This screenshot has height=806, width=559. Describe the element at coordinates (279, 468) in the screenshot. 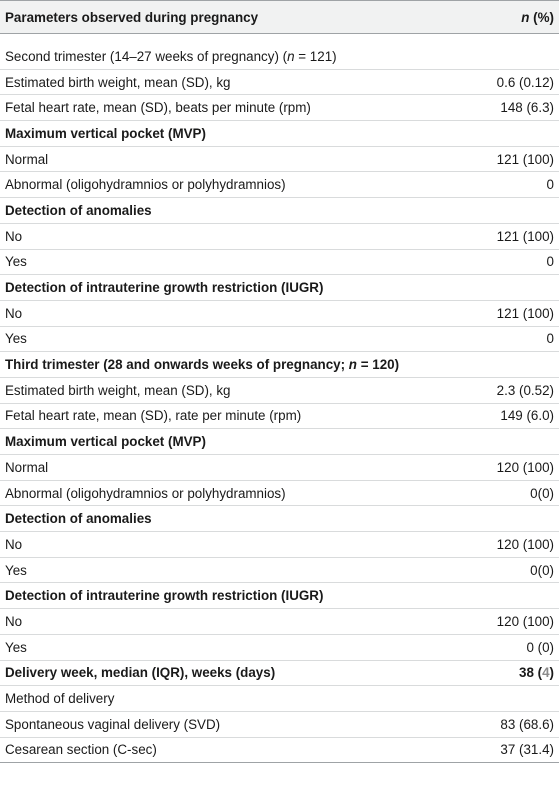

I see `table-row: Normal 120 (100)` at that location.